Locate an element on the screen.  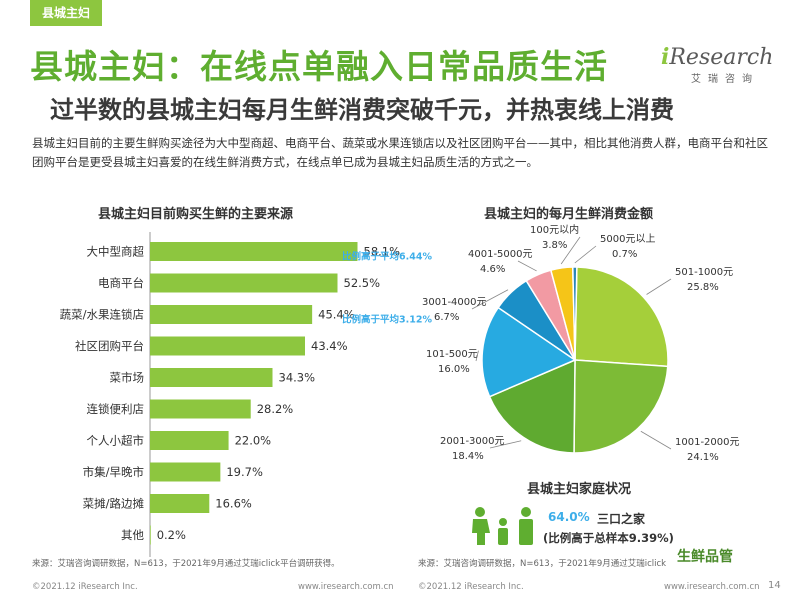
bar-category-label: 电商平台 is located at coordinates (121, 283).